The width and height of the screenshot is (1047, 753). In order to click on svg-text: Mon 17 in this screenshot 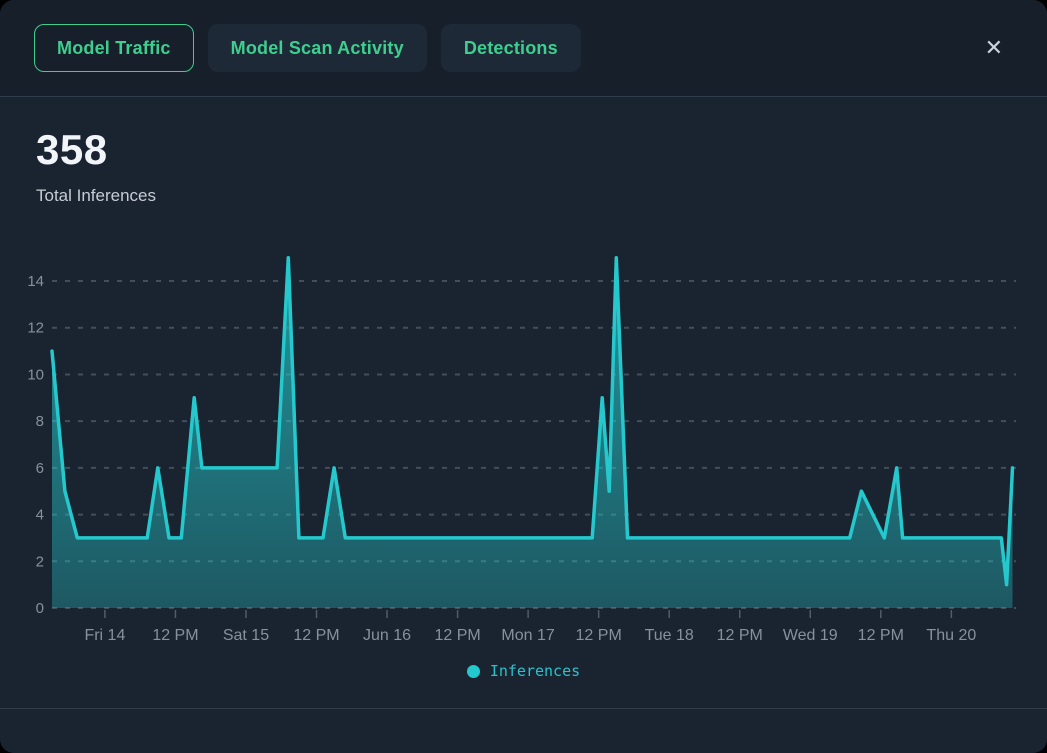, I will do `click(527, 635)`.